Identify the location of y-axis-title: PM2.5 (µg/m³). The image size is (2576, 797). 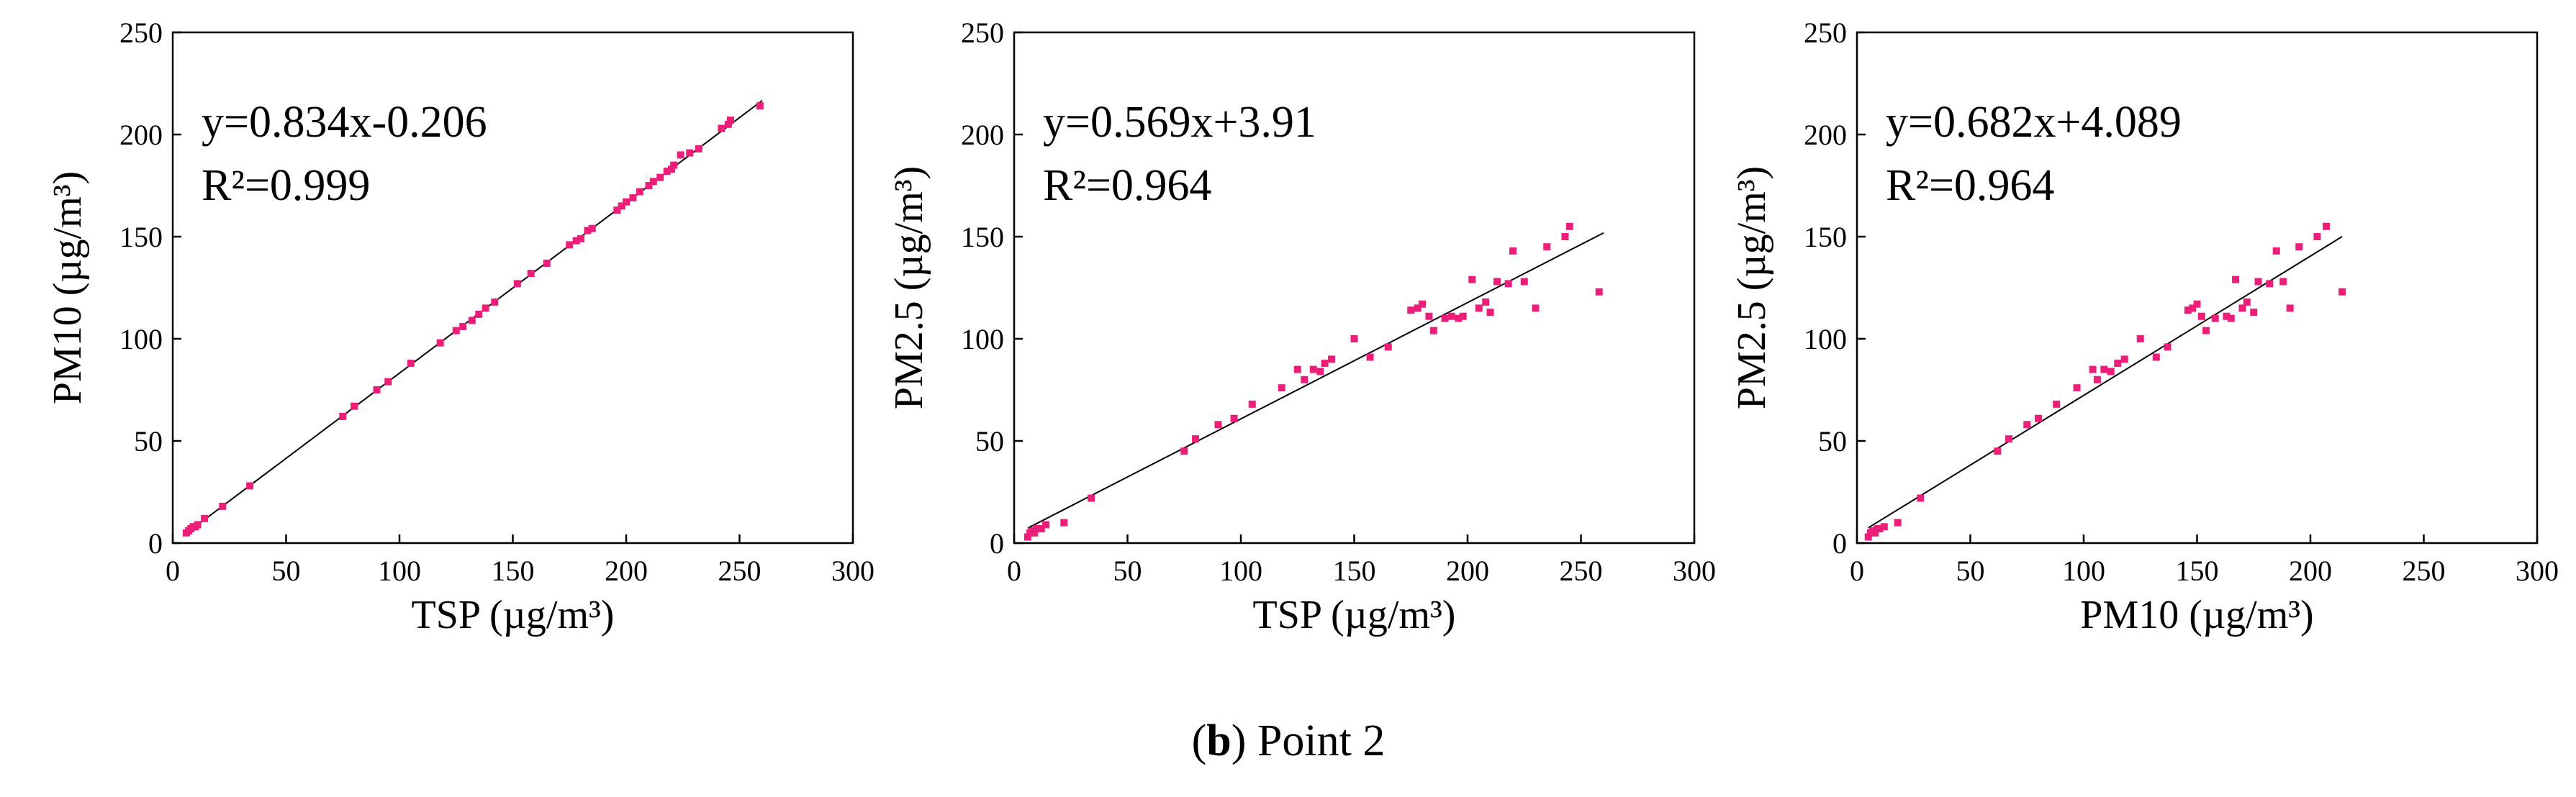
(909, 288).